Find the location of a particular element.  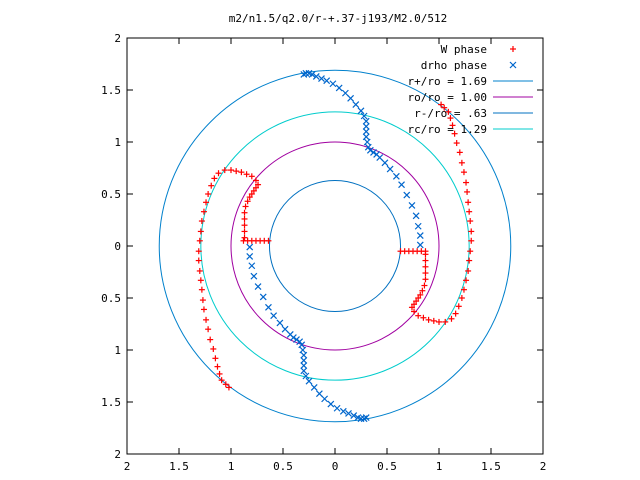

legend-label: rc/ro = 1.29 is located at coordinates (447, 129).